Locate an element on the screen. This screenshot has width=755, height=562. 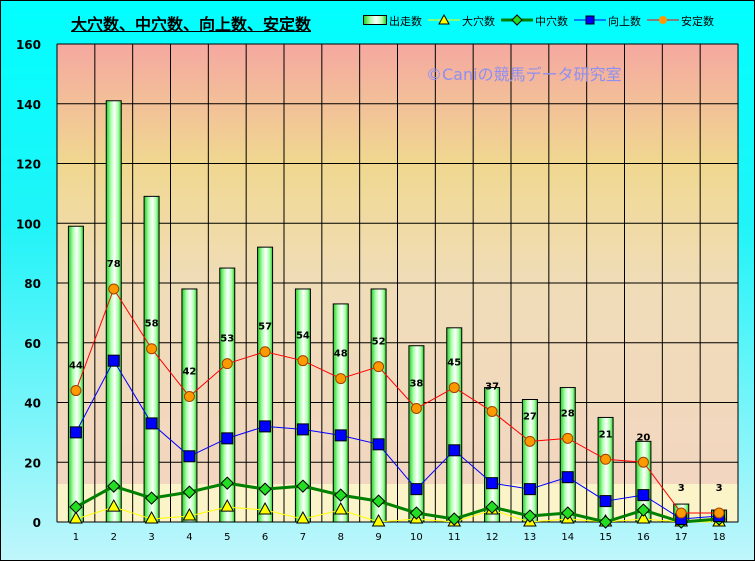
legend-item: 安定数 is located at coordinates (680, 21).